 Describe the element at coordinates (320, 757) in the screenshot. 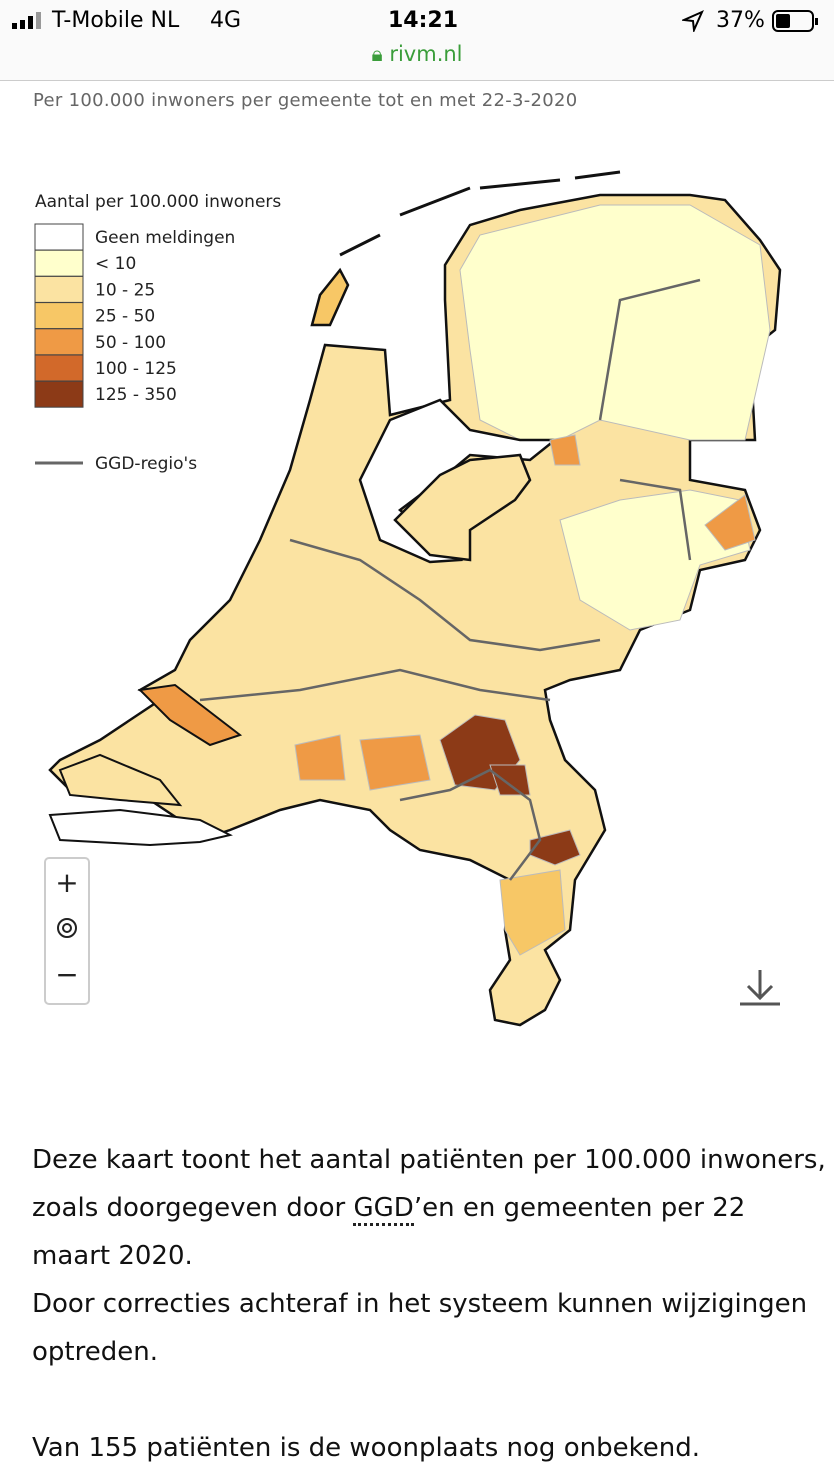

I see `west-brabant` at that location.